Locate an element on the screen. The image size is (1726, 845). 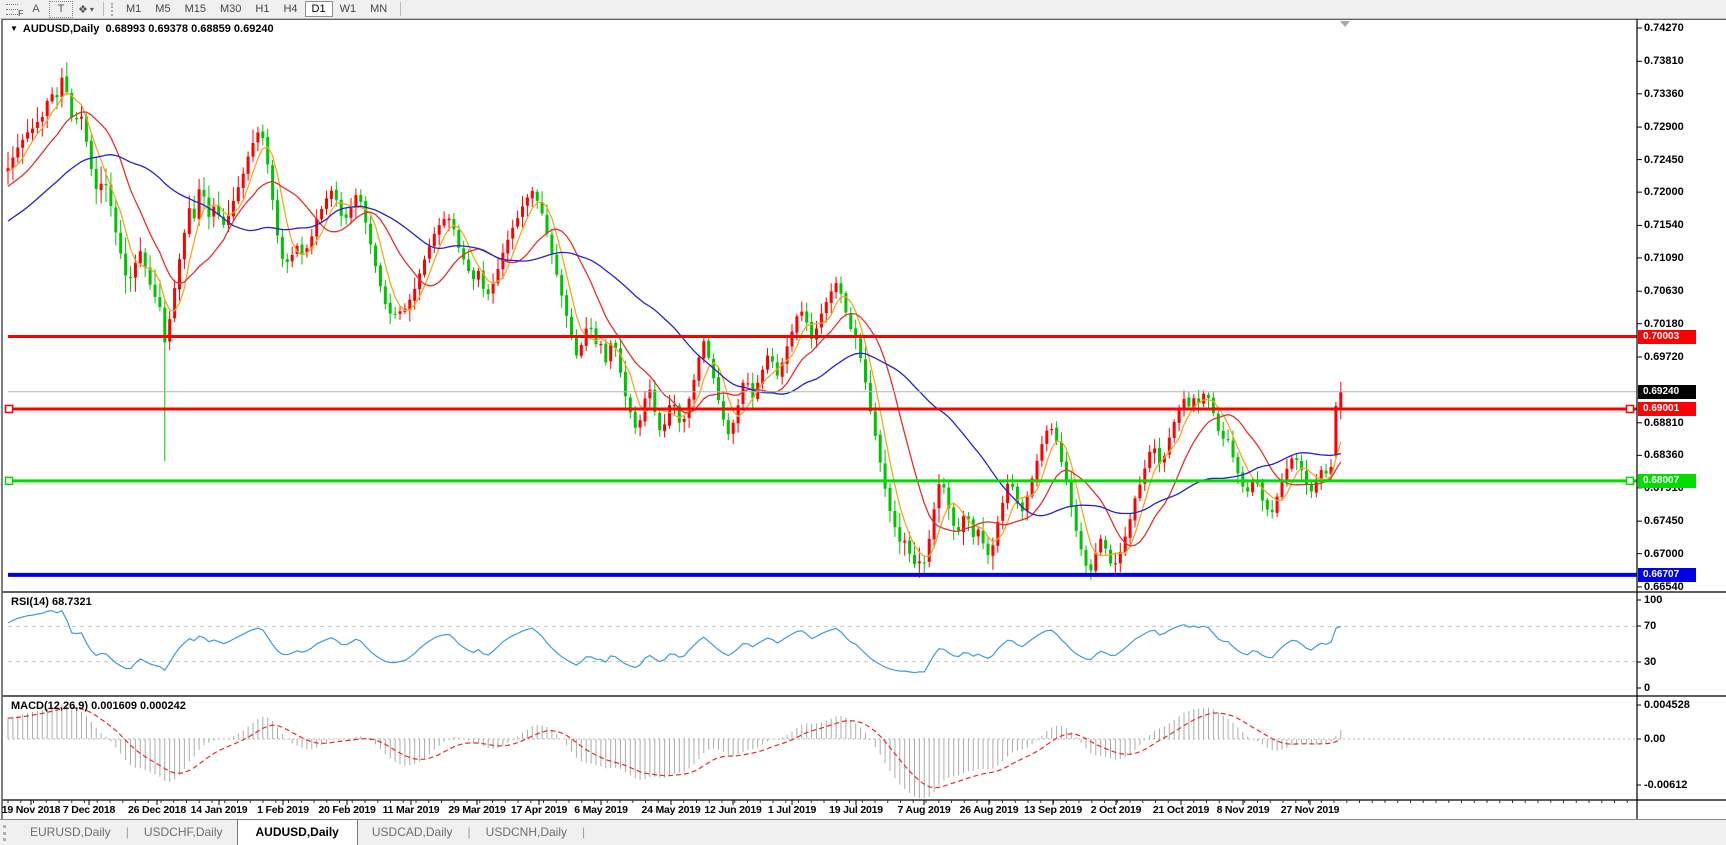
label-tool-button: T is located at coordinates (61, 9).